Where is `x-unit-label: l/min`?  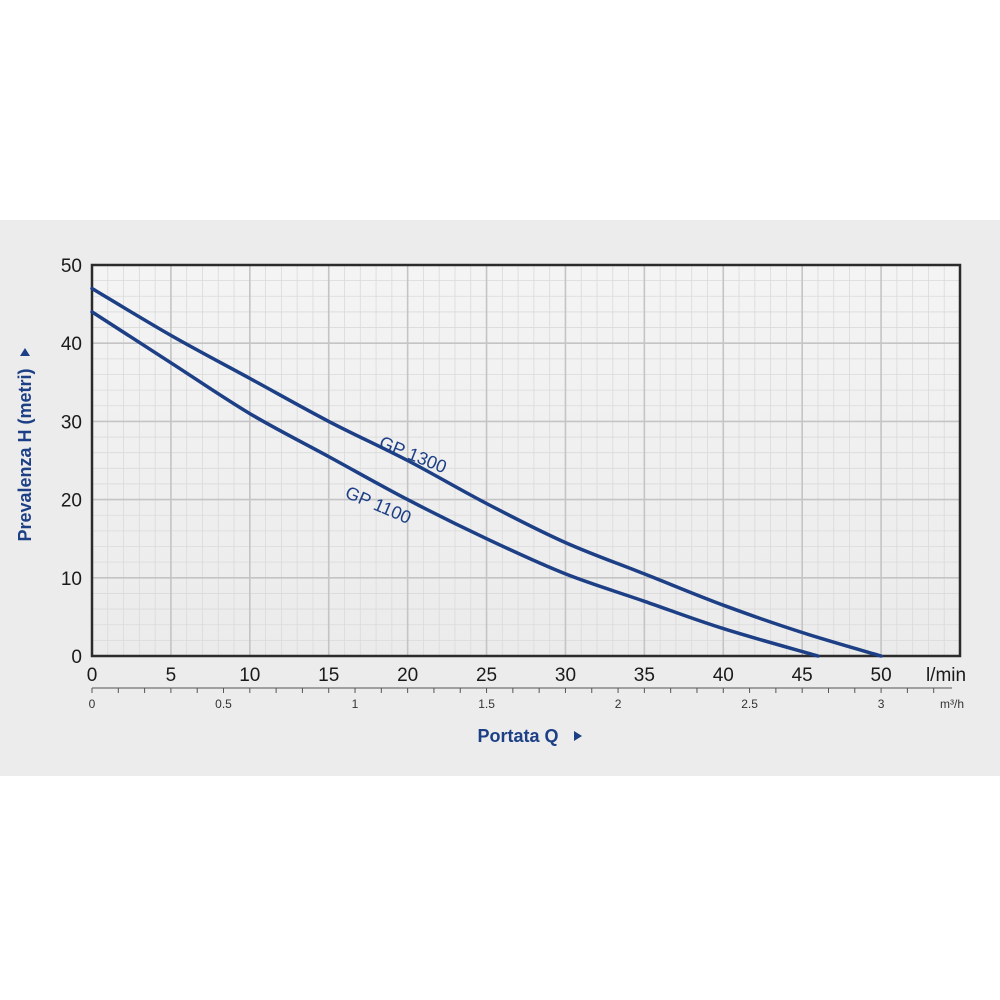 x-unit-label: l/min is located at coordinates (946, 675).